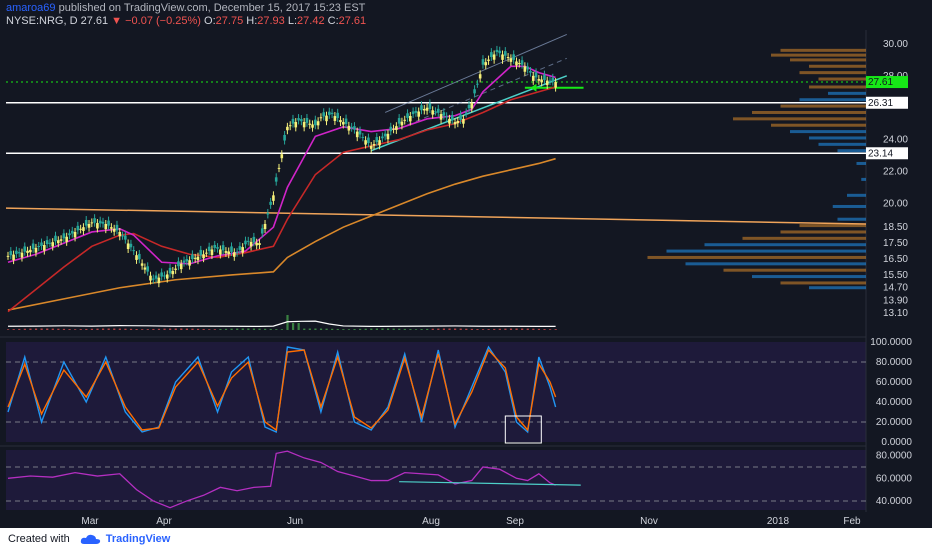  Describe the element at coordinates (880, 103) in the screenshot. I see `level-label: 26.31` at that location.